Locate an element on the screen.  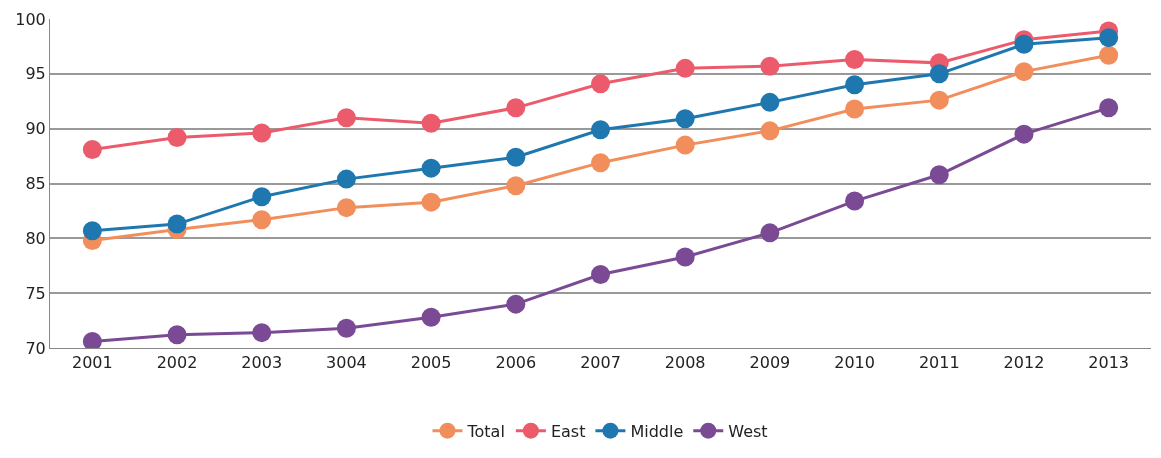
legend-label: East is located at coordinates (568, 431).